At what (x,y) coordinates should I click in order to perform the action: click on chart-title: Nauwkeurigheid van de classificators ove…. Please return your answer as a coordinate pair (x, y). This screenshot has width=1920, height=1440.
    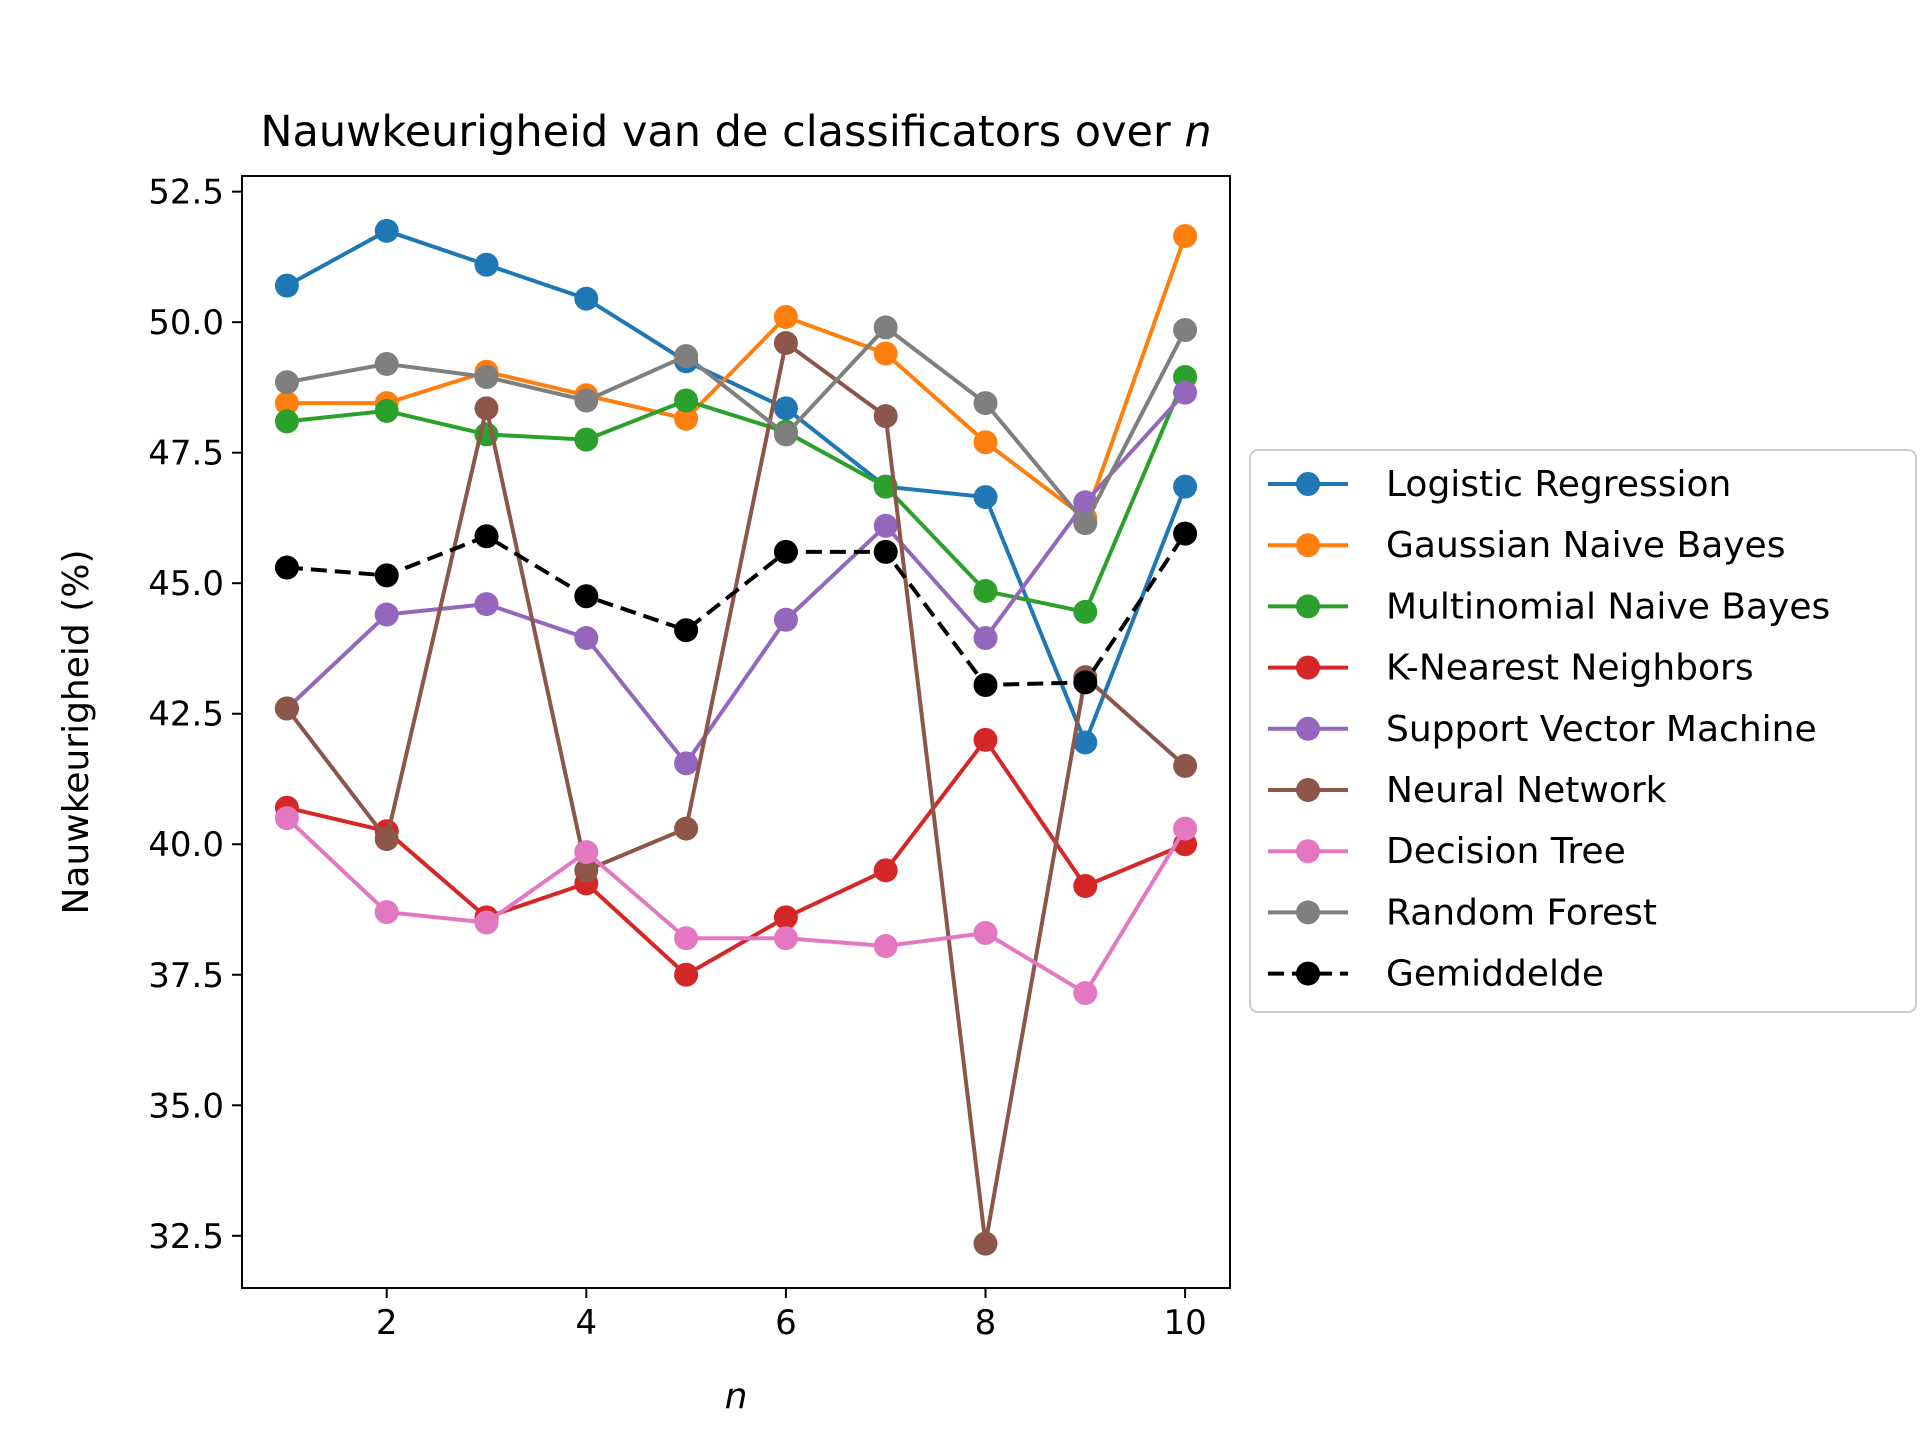
    Looking at the image, I should click on (735, 132).